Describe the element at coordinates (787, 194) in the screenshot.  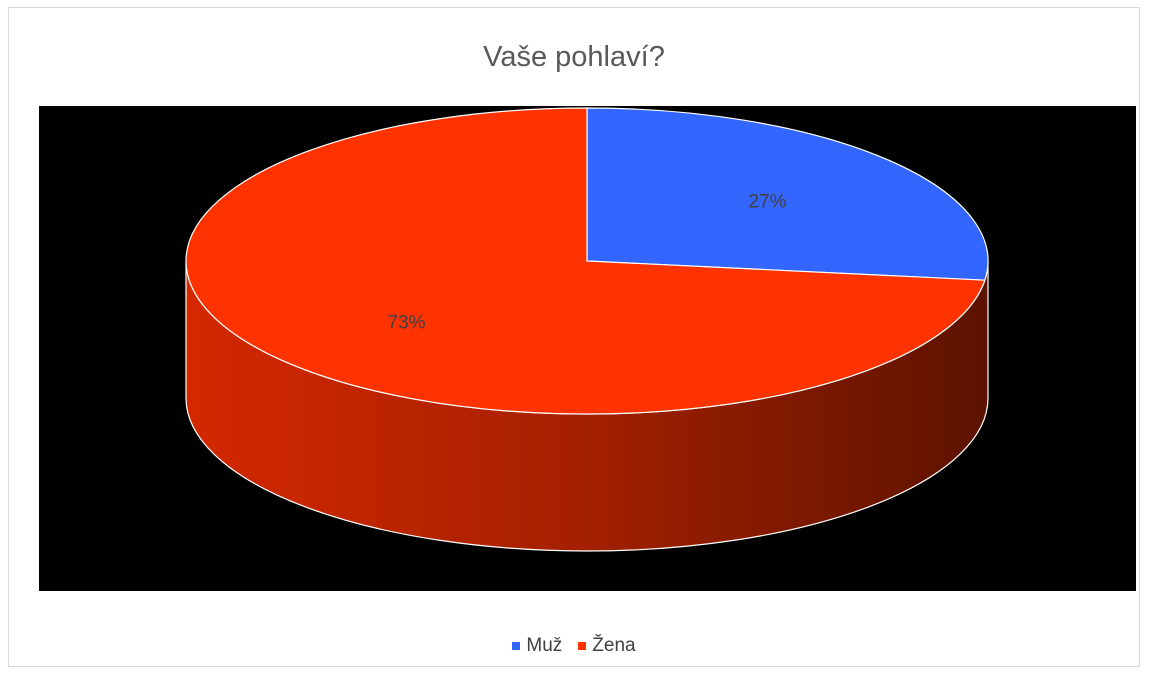
I see `pie-slice-muz` at that location.